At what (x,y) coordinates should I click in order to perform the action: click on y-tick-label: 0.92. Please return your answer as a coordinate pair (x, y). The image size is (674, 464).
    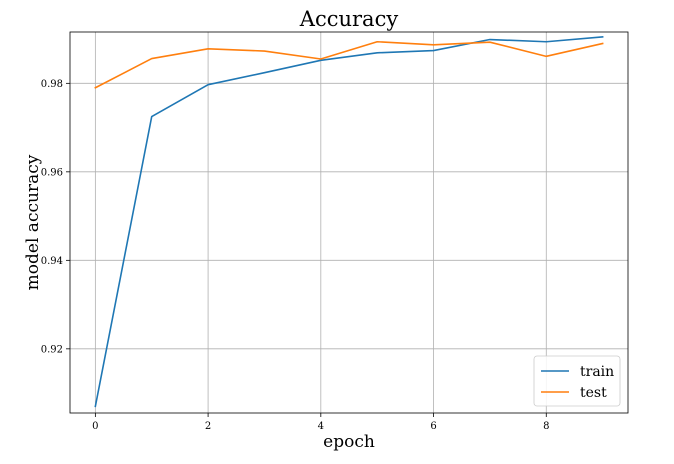
    Looking at the image, I should click on (52, 349).